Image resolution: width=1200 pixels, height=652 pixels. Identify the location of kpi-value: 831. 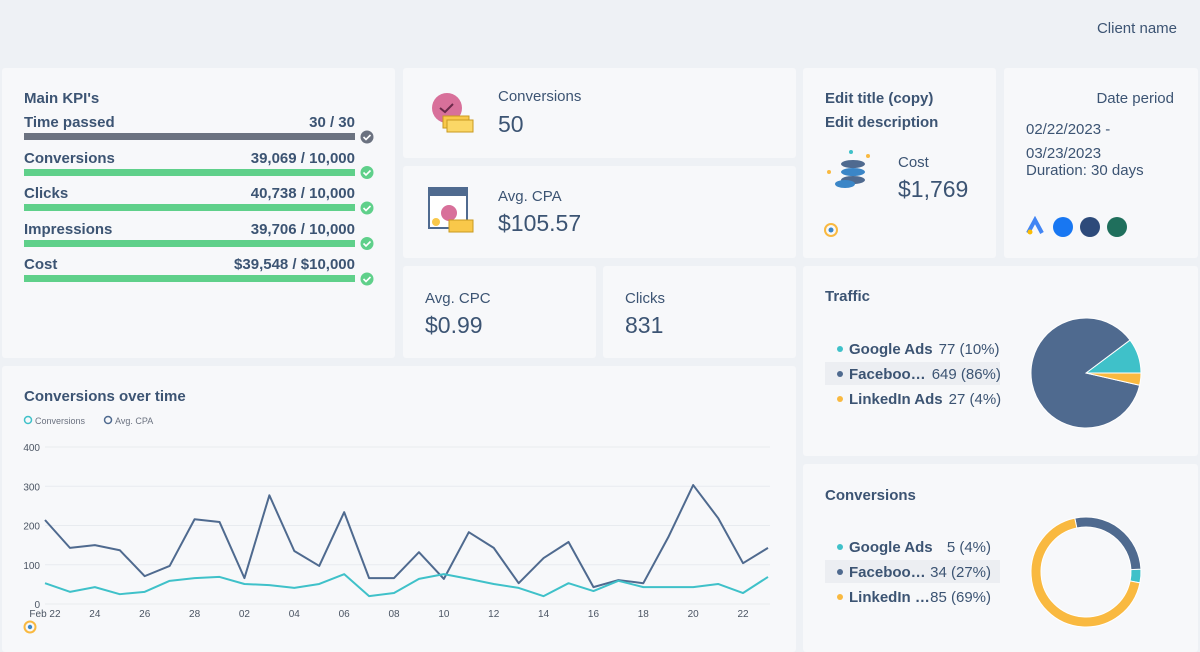
(644, 325).